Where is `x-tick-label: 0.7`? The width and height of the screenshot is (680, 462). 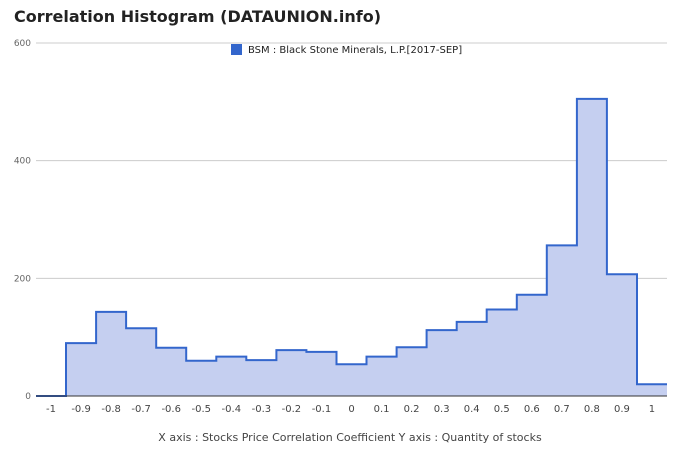
x-tick-label: 0.7 is located at coordinates (562, 409).